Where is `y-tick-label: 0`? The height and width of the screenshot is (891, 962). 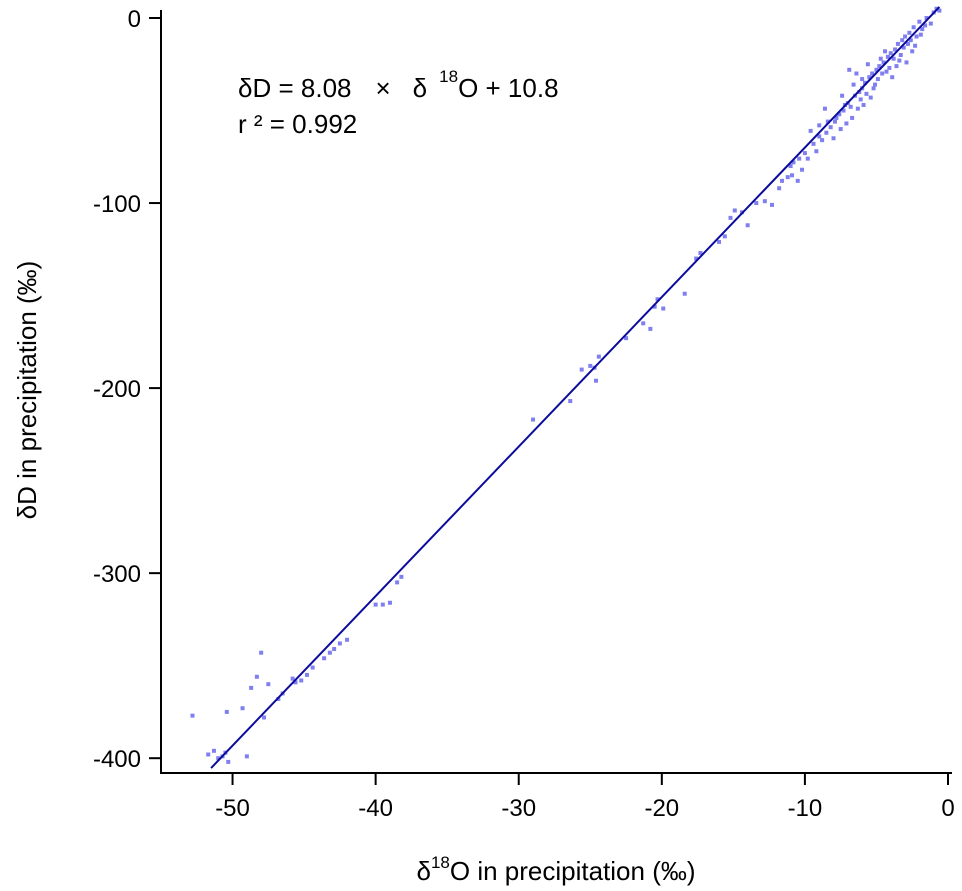
y-tick-label: 0 is located at coordinates (134, 19).